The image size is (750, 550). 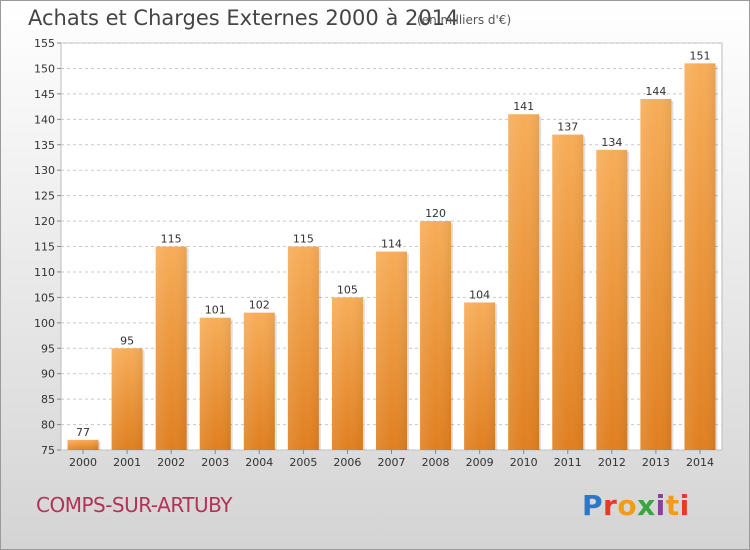 I want to click on y-tick-label: 155, so click(x=44, y=43).